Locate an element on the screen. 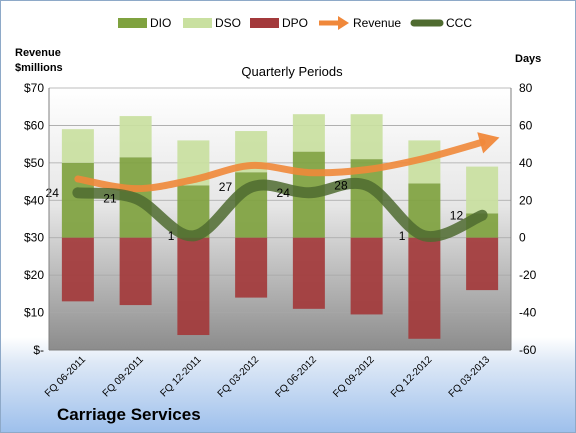  ccc-data-label: 12 is located at coordinates (457, 215).